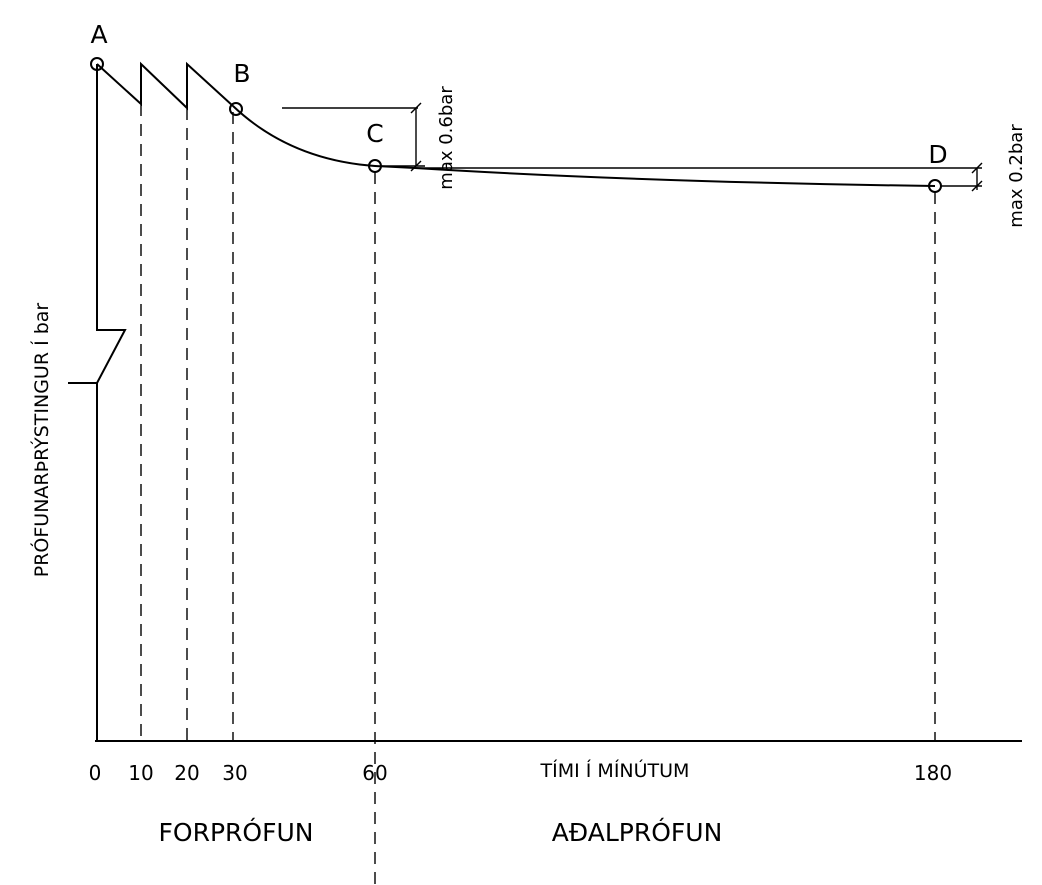 The image size is (1042, 885). Describe the element at coordinates (1016, 176) in the screenshot. I see `tolerance-label-0-2: max 0.2bar` at that location.